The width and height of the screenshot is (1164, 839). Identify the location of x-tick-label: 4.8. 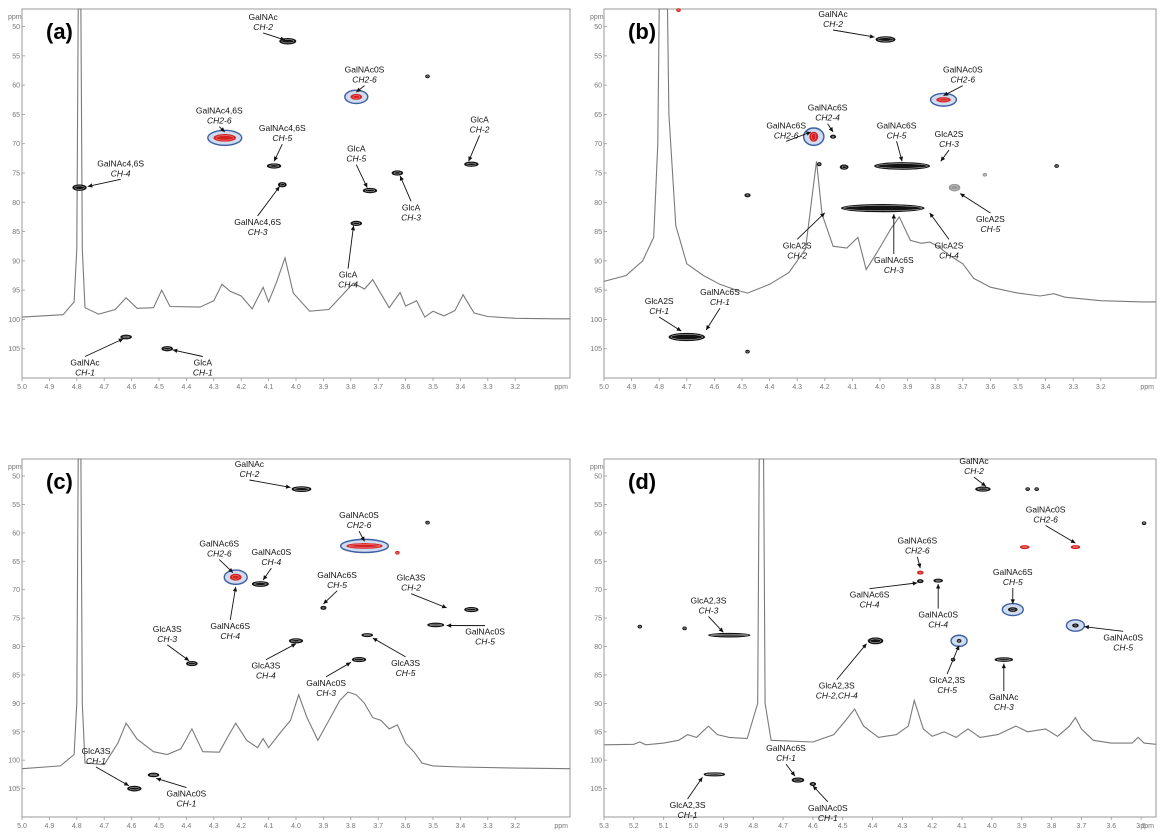
(77, 826).